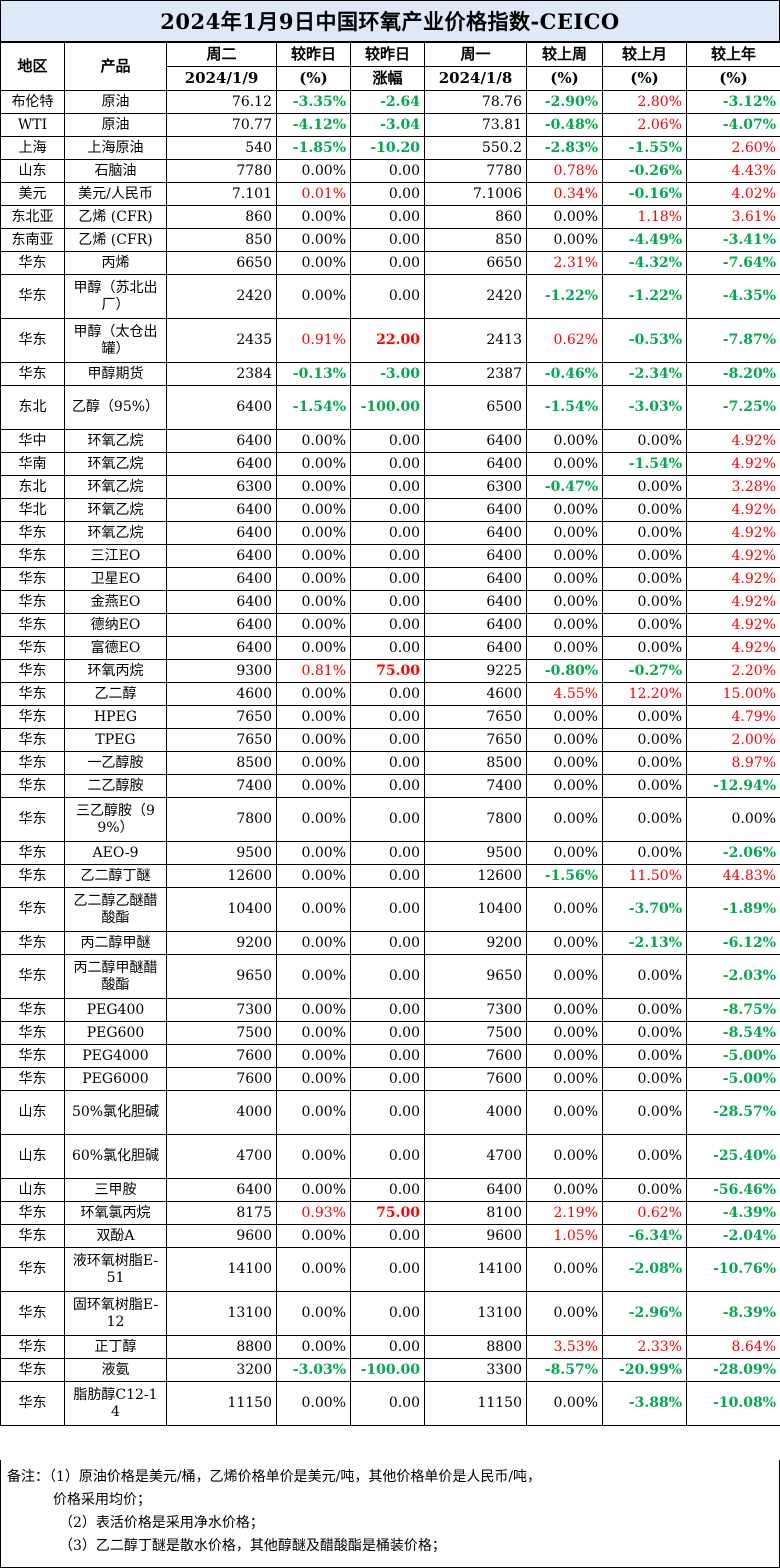  What do you see at coordinates (644, 296) in the screenshot?
I see `cell-change-month: -1.22%` at bounding box center [644, 296].